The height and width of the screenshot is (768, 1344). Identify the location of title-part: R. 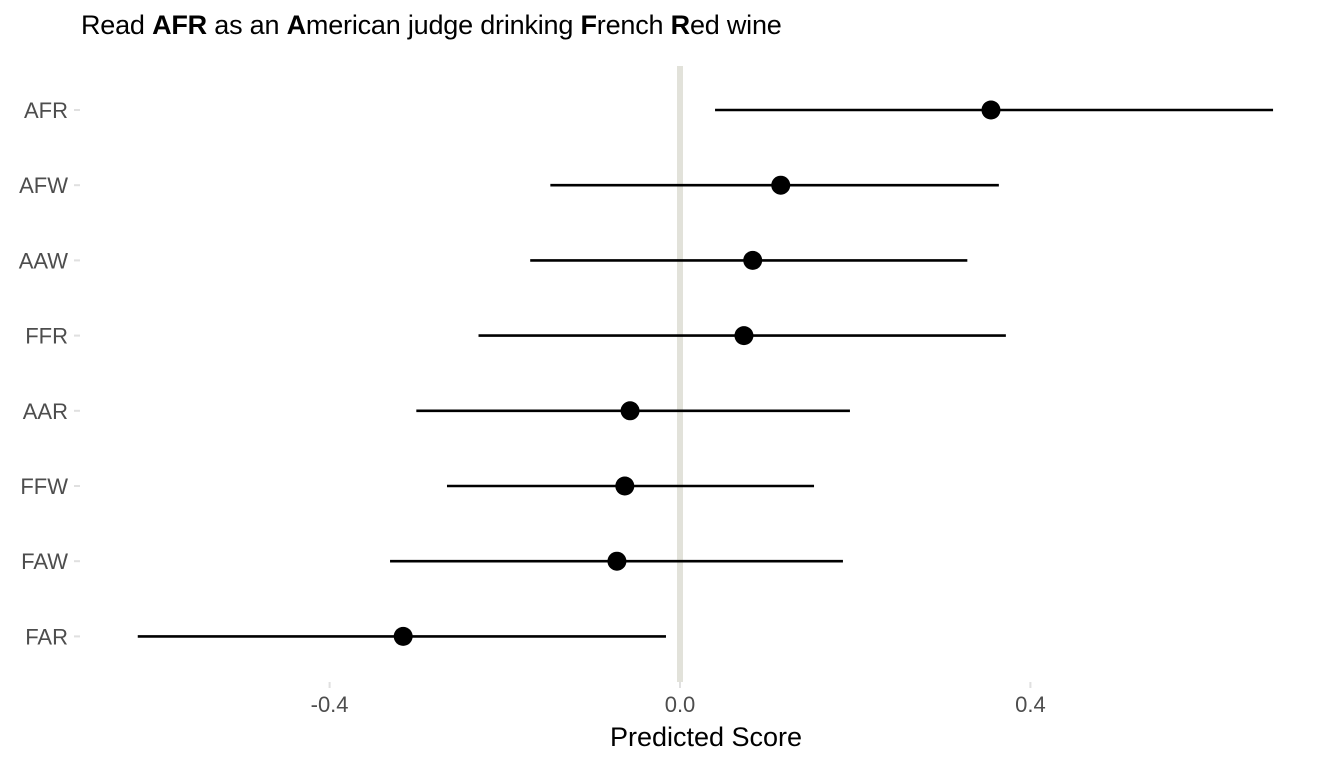
(680, 25).